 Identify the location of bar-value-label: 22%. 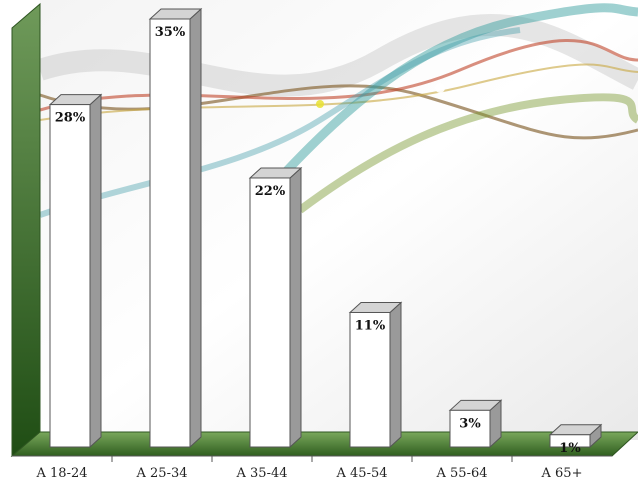
(270, 191).